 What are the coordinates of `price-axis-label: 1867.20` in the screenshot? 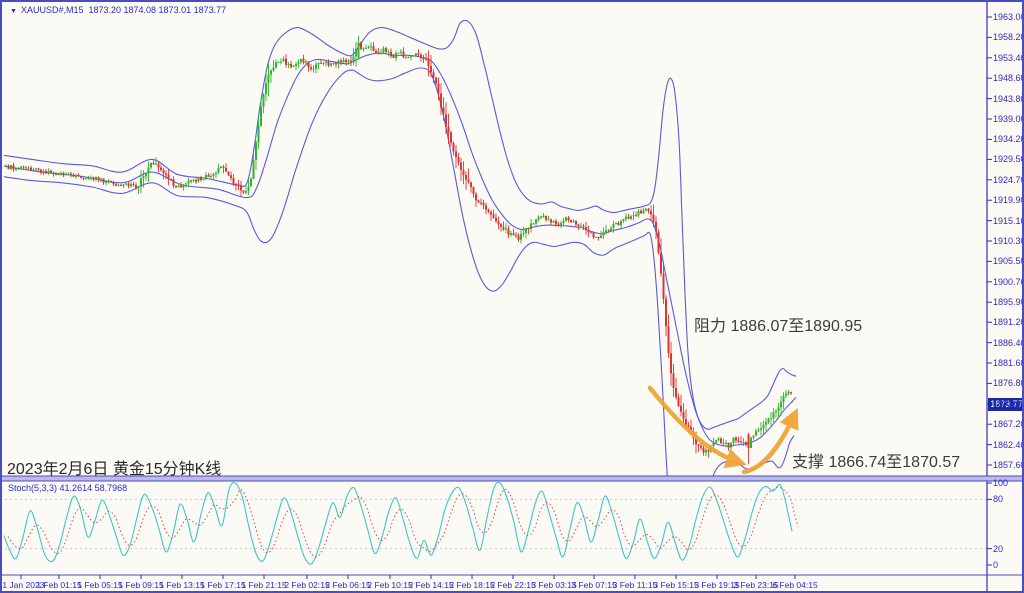 It's located at (1008, 424).